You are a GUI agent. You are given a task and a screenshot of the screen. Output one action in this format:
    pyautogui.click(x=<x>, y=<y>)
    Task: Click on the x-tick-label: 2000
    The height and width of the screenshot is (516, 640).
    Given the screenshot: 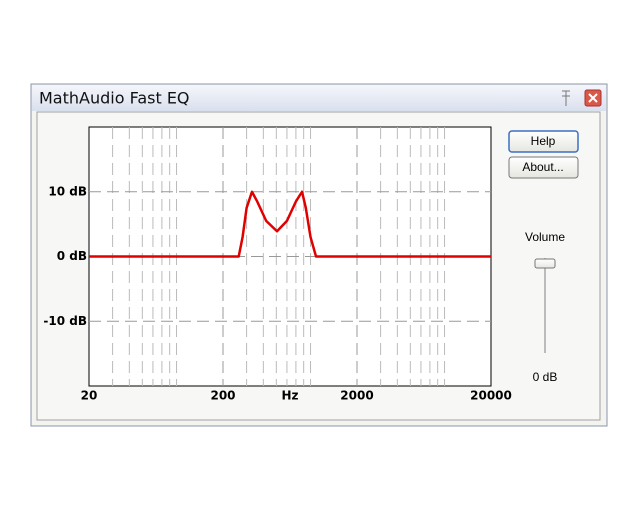 What is the action you would take?
    pyautogui.click(x=356, y=396)
    